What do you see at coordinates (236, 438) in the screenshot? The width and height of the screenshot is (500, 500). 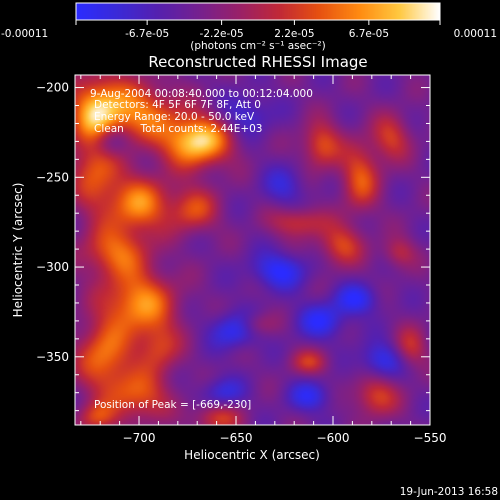 I see `x-tick-label: −650` at bounding box center [236, 438].